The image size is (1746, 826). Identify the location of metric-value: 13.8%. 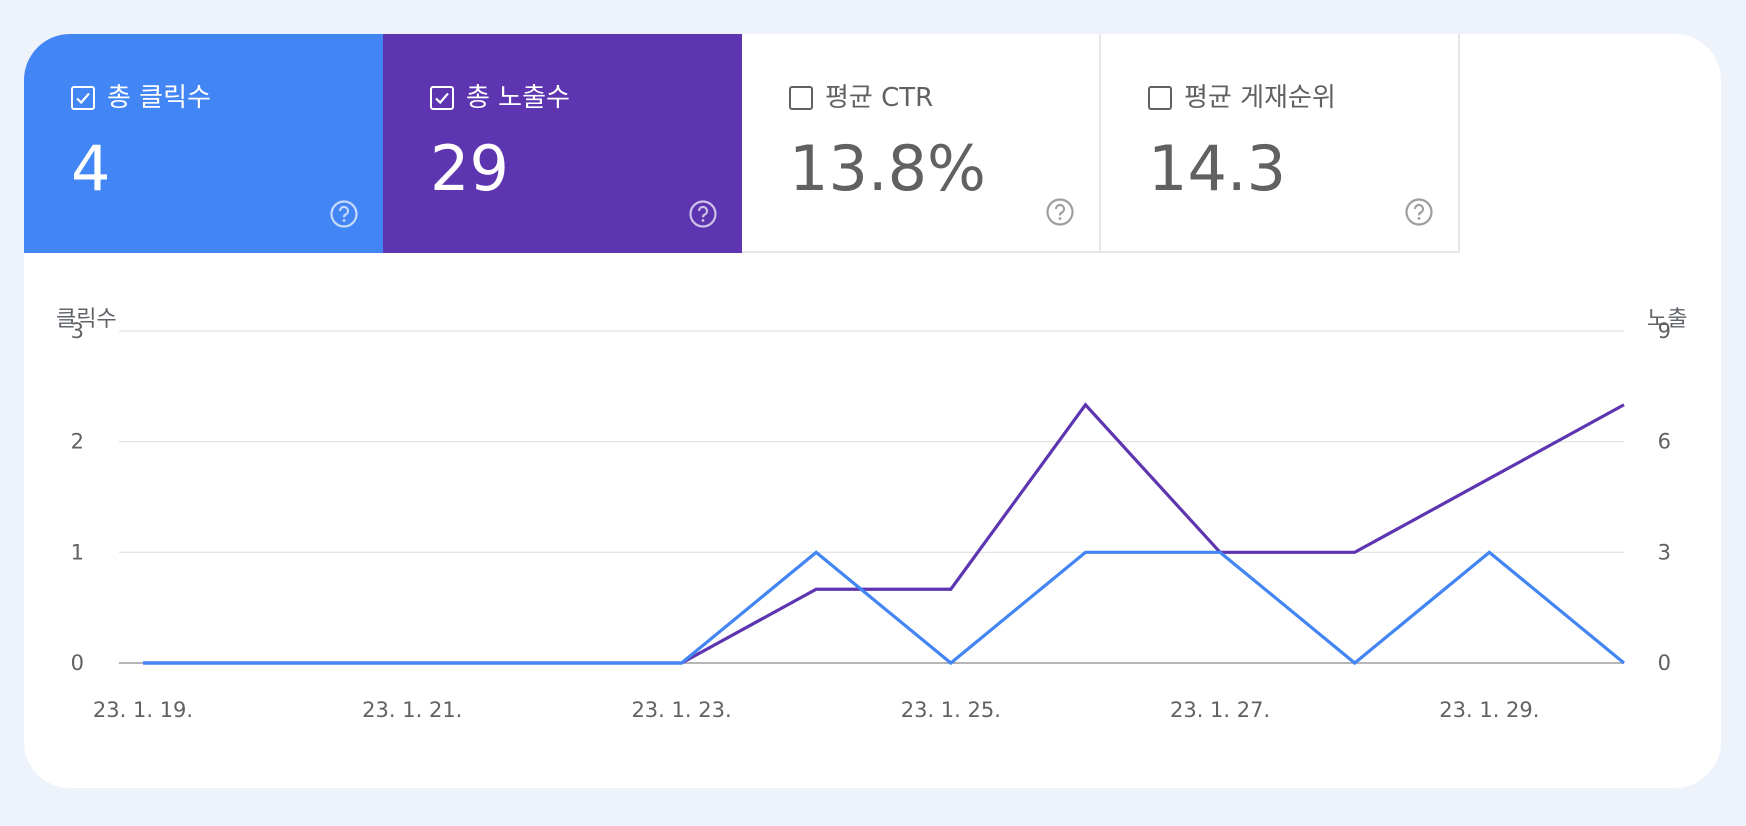
(887, 168).